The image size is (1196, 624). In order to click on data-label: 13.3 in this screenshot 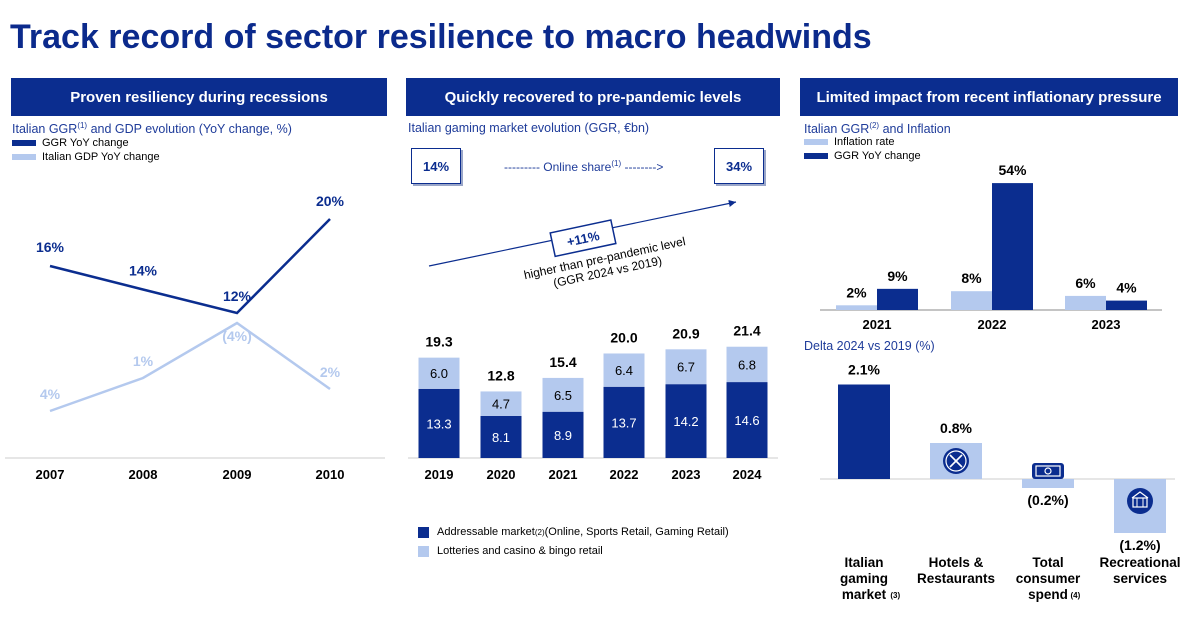, I will do `click(438, 423)`.